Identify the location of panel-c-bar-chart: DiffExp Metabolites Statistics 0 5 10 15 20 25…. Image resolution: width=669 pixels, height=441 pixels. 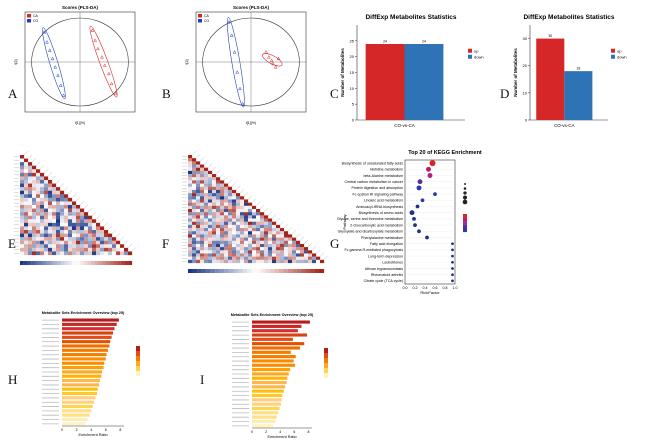
(412, 71).